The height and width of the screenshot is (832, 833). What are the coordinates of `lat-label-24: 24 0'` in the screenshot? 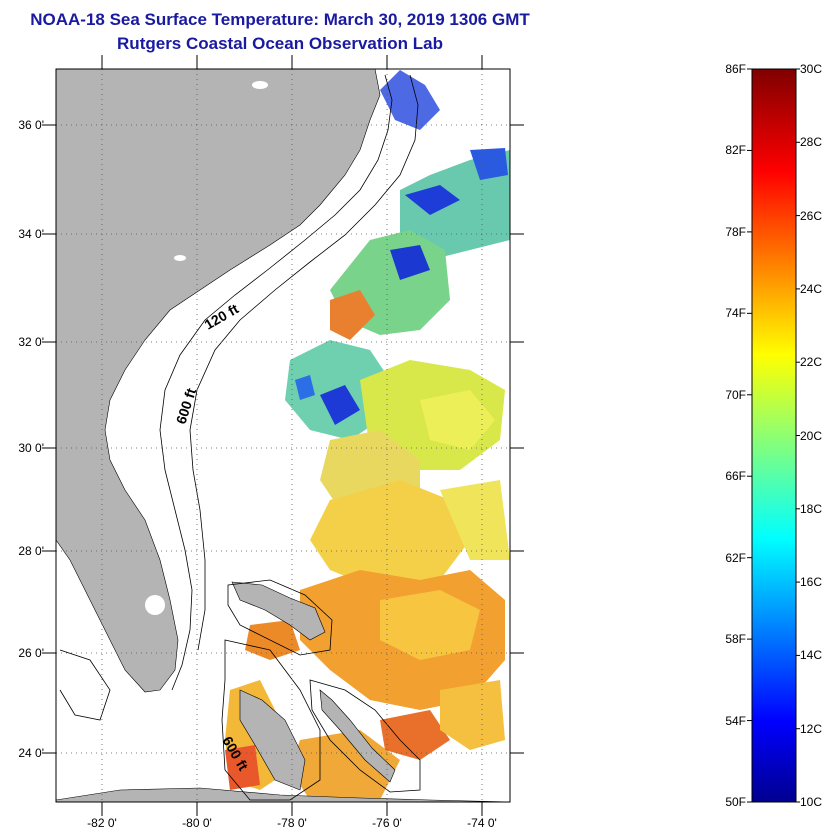 It's located at (31, 753).